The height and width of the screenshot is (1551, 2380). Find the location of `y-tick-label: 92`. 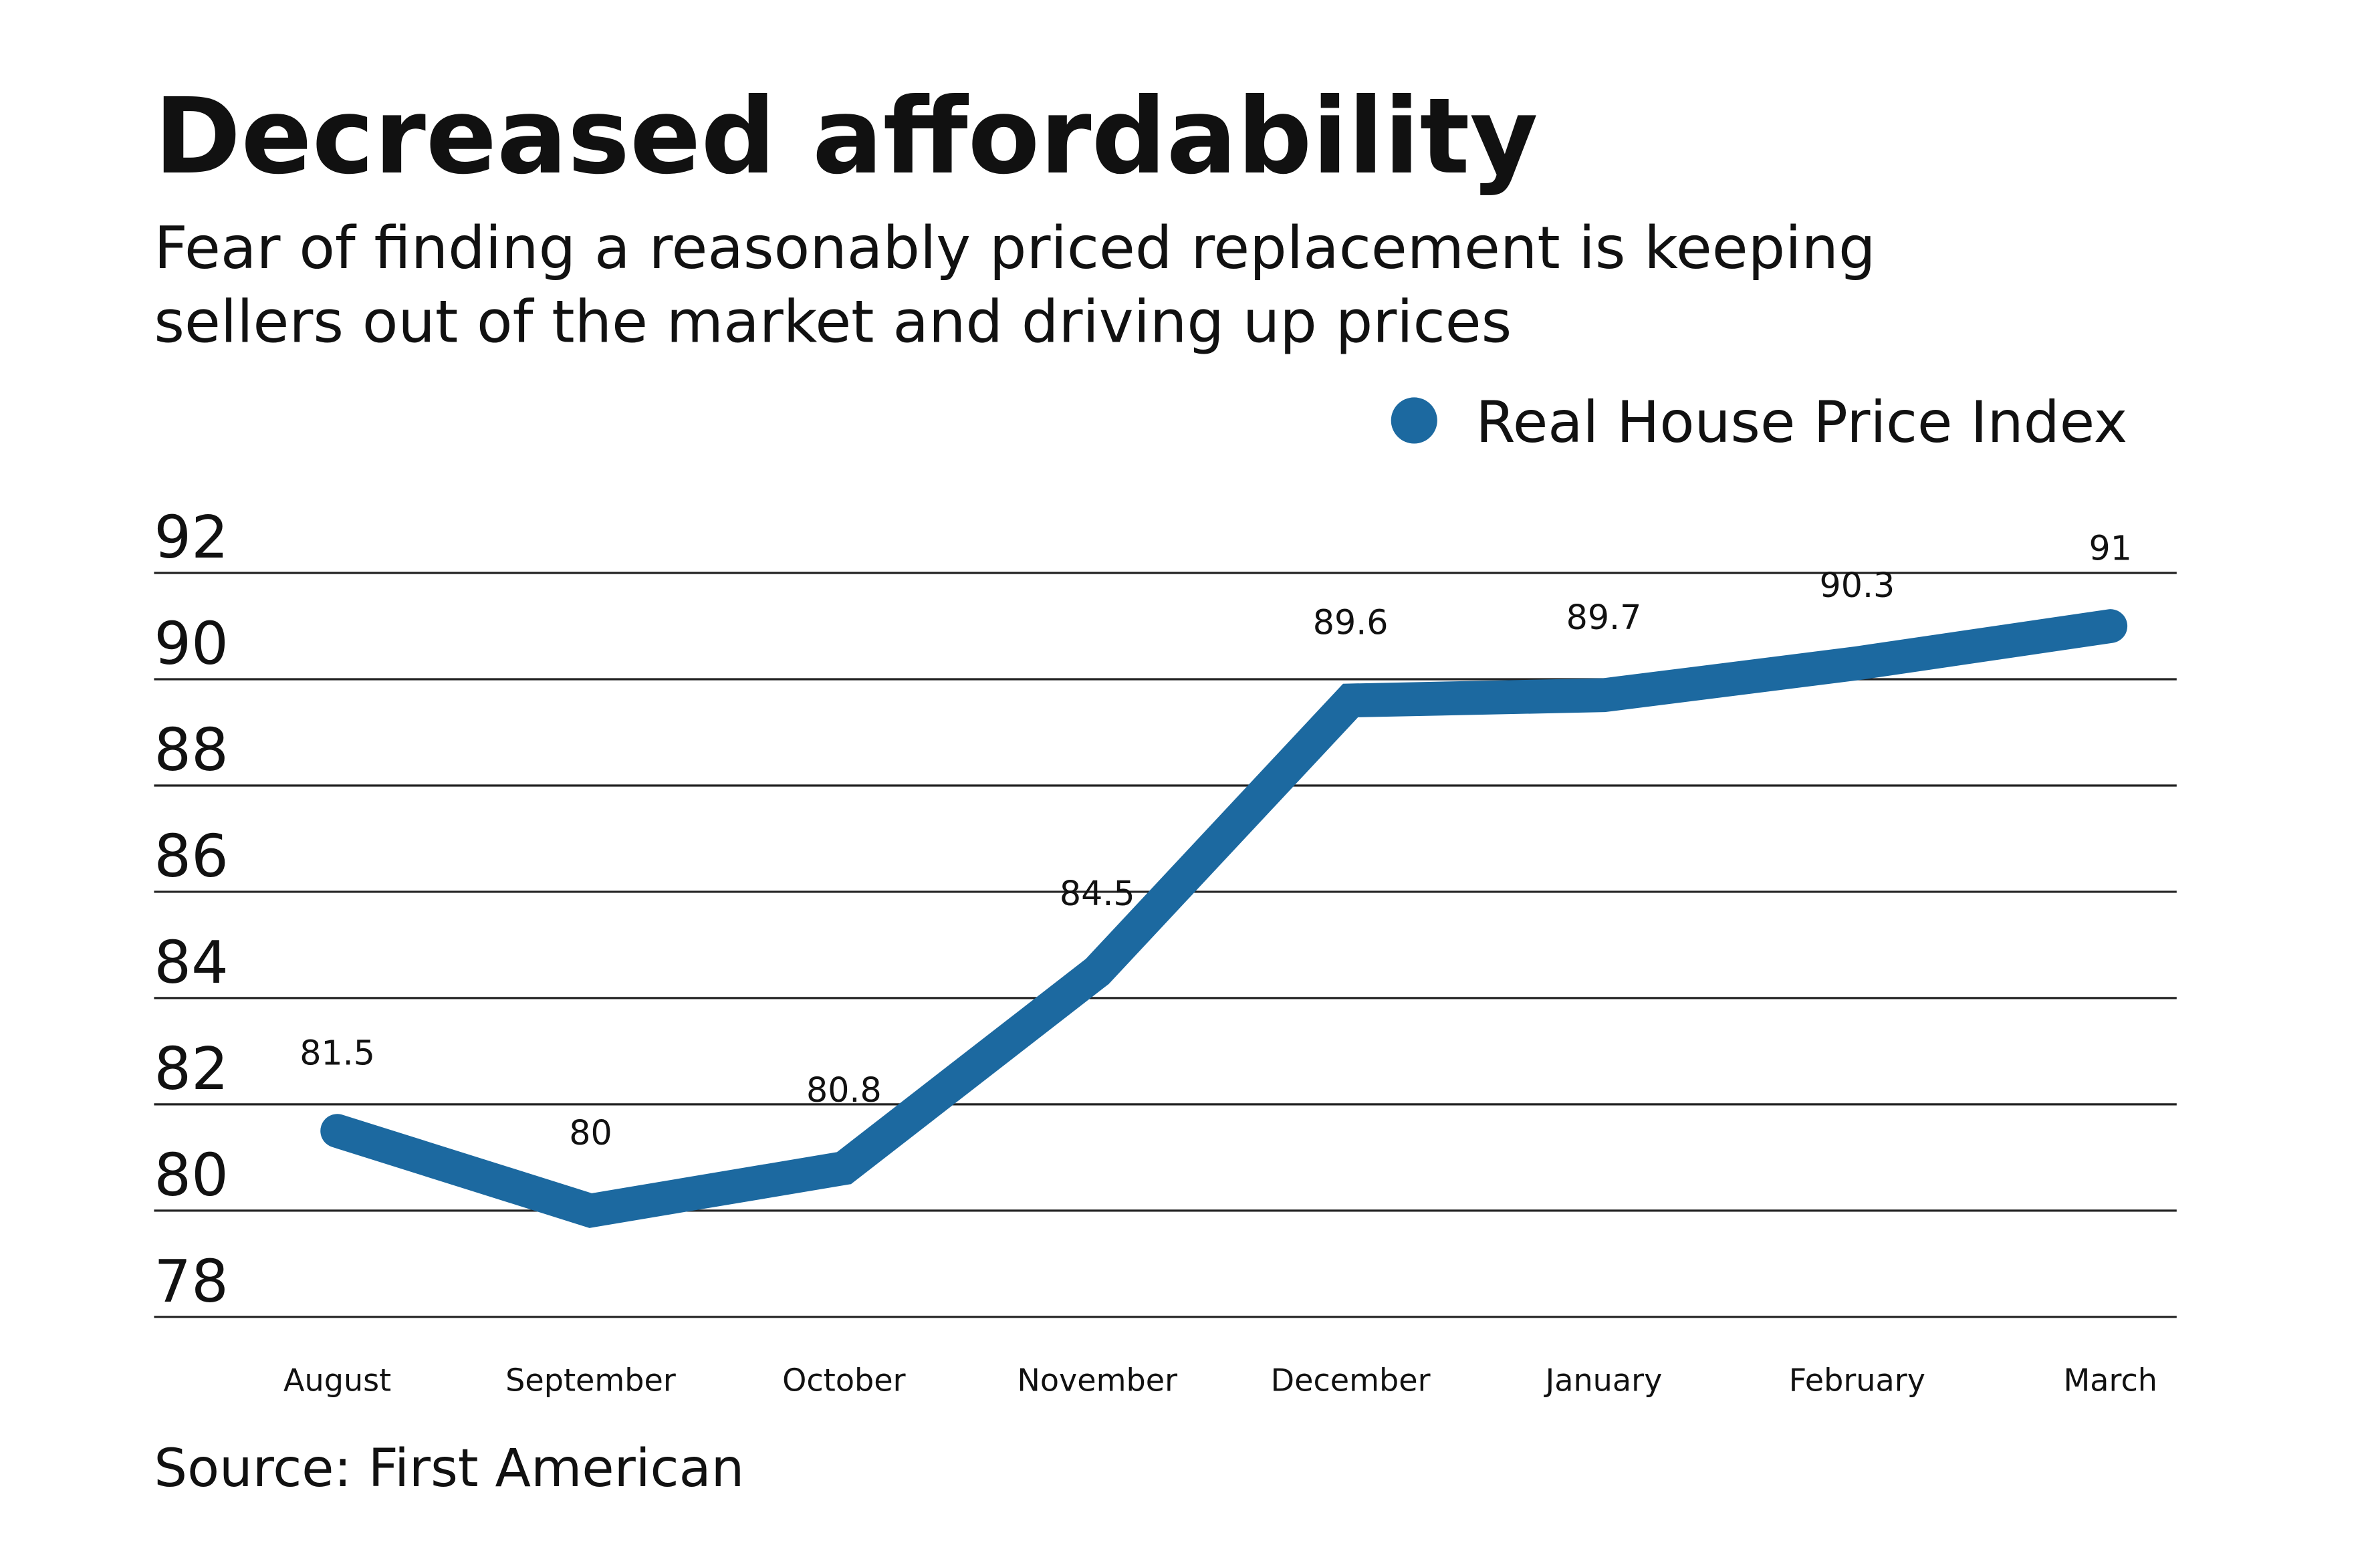

y-tick-label: 92 is located at coordinates (191, 537).